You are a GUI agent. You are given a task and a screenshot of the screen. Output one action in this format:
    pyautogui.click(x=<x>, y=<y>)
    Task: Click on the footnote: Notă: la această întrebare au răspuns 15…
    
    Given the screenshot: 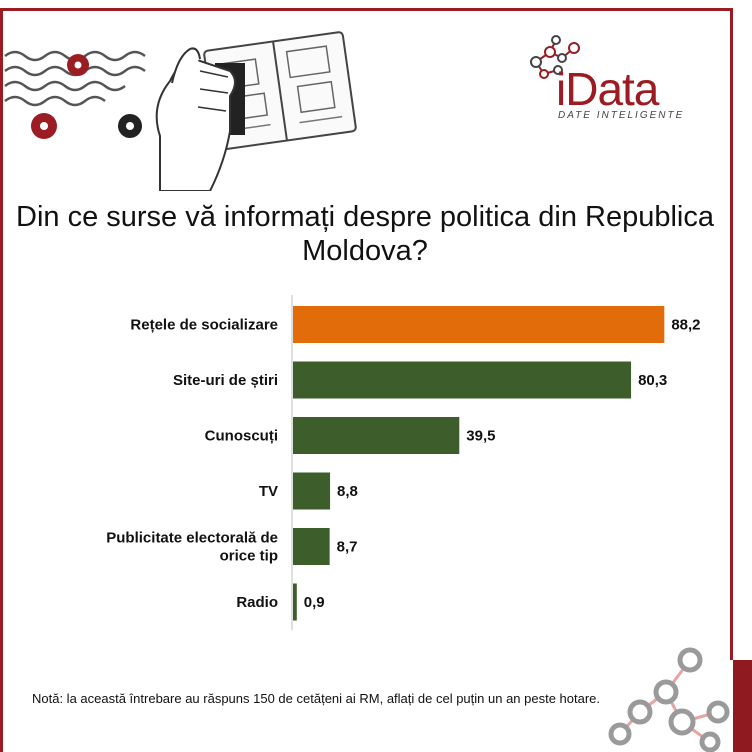 What is the action you would take?
    pyautogui.click(x=316, y=698)
    